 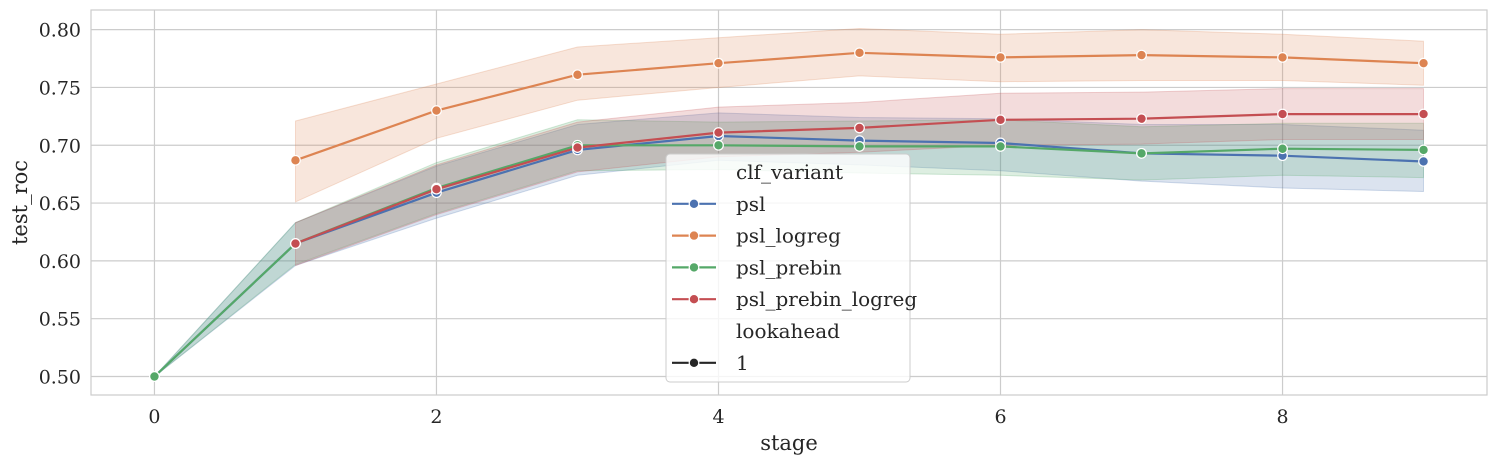 What do you see at coordinates (742, 363) in the screenshot?
I see `legend-entry-lookahead: 1` at bounding box center [742, 363].